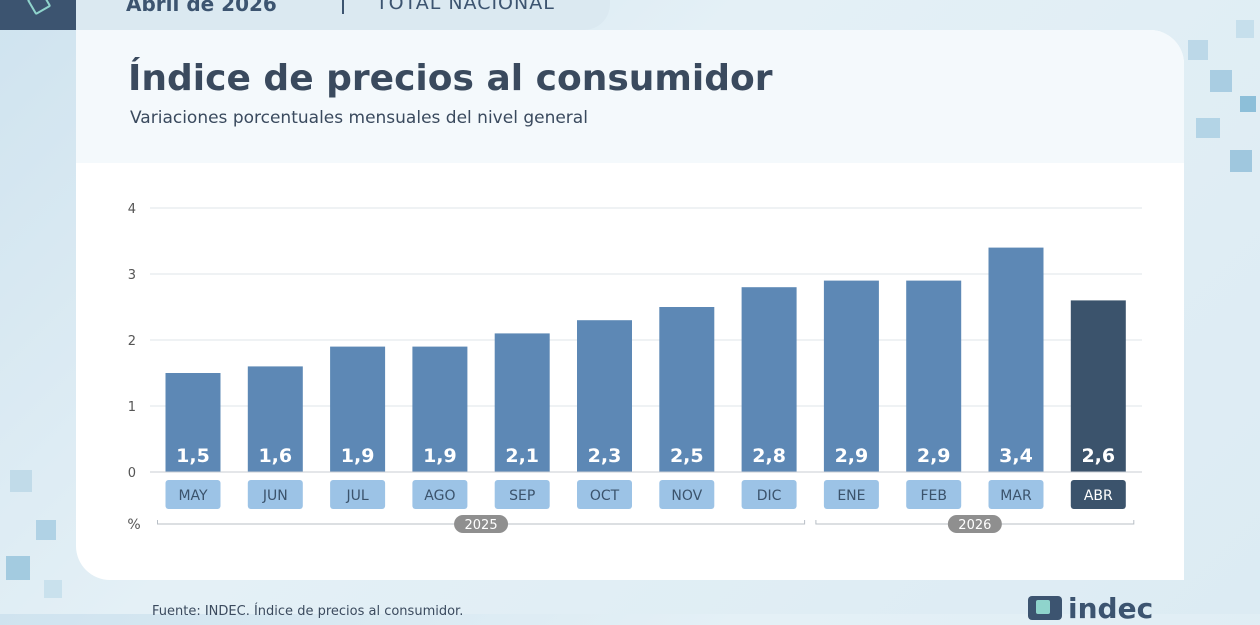  Describe the element at coordinates (605, 456) in the screenshot. I see `bar-value-label: 2,3` at that location.